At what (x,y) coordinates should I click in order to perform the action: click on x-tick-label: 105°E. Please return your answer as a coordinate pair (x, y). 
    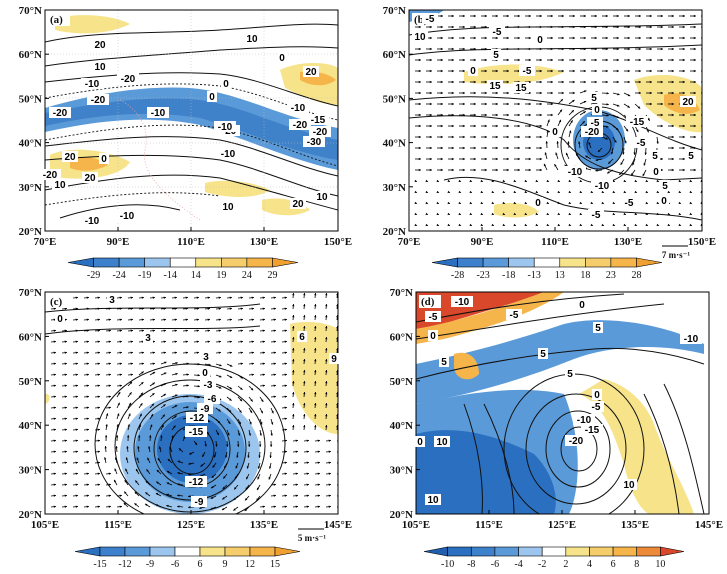
    Looking at the image, I should click on (45, 525).